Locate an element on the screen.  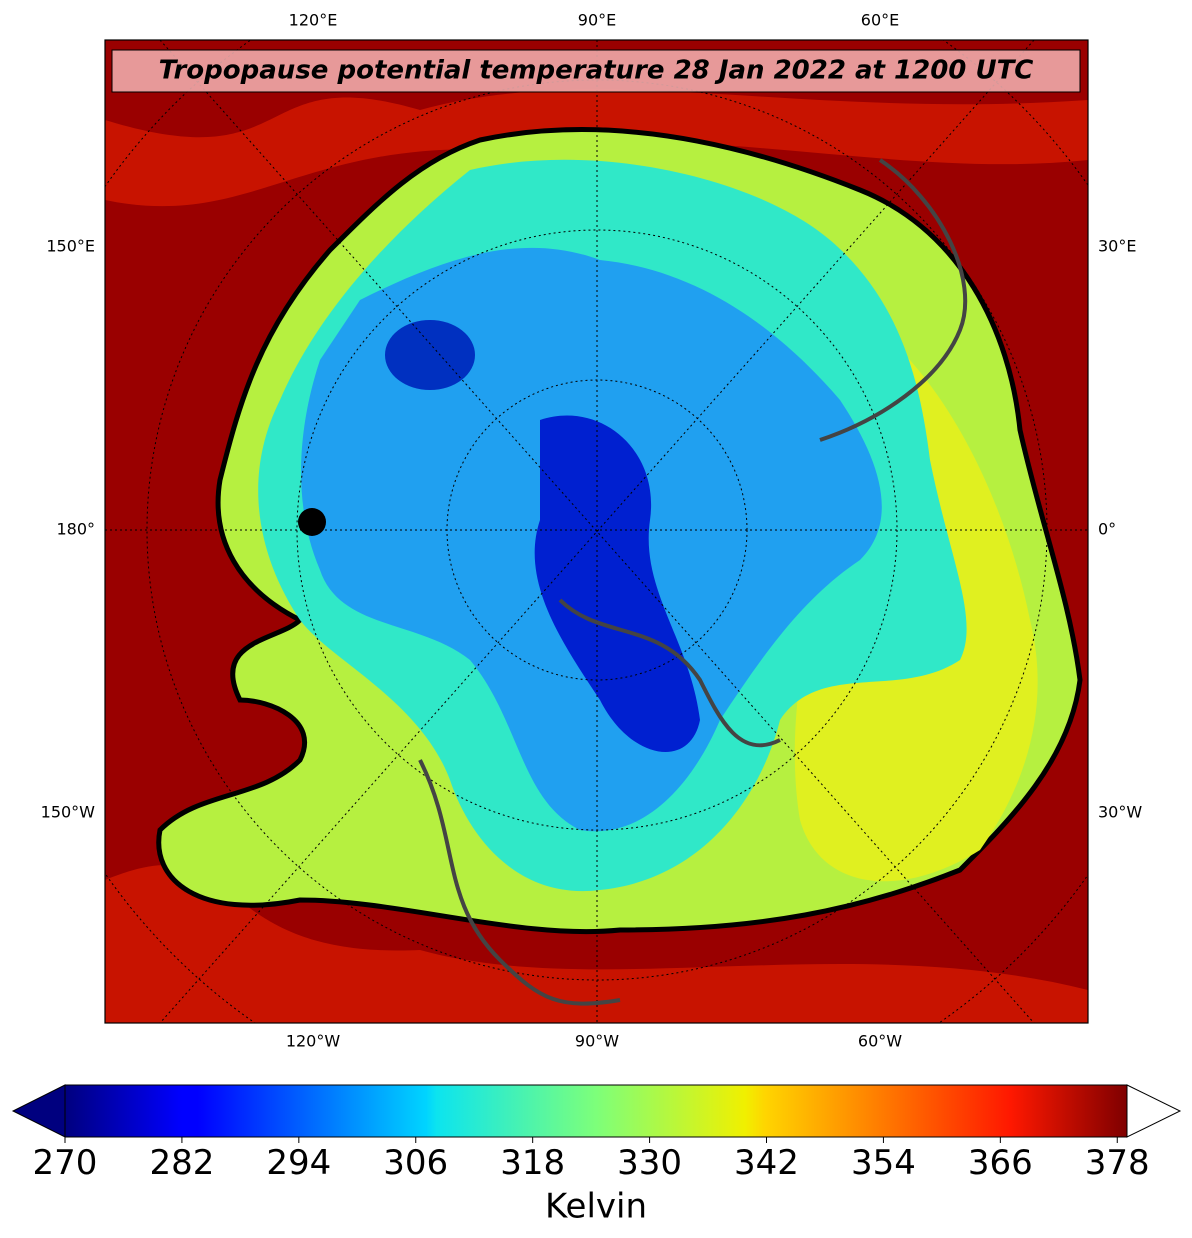
lon-label: 150°E is located at coordinates (70, 246).